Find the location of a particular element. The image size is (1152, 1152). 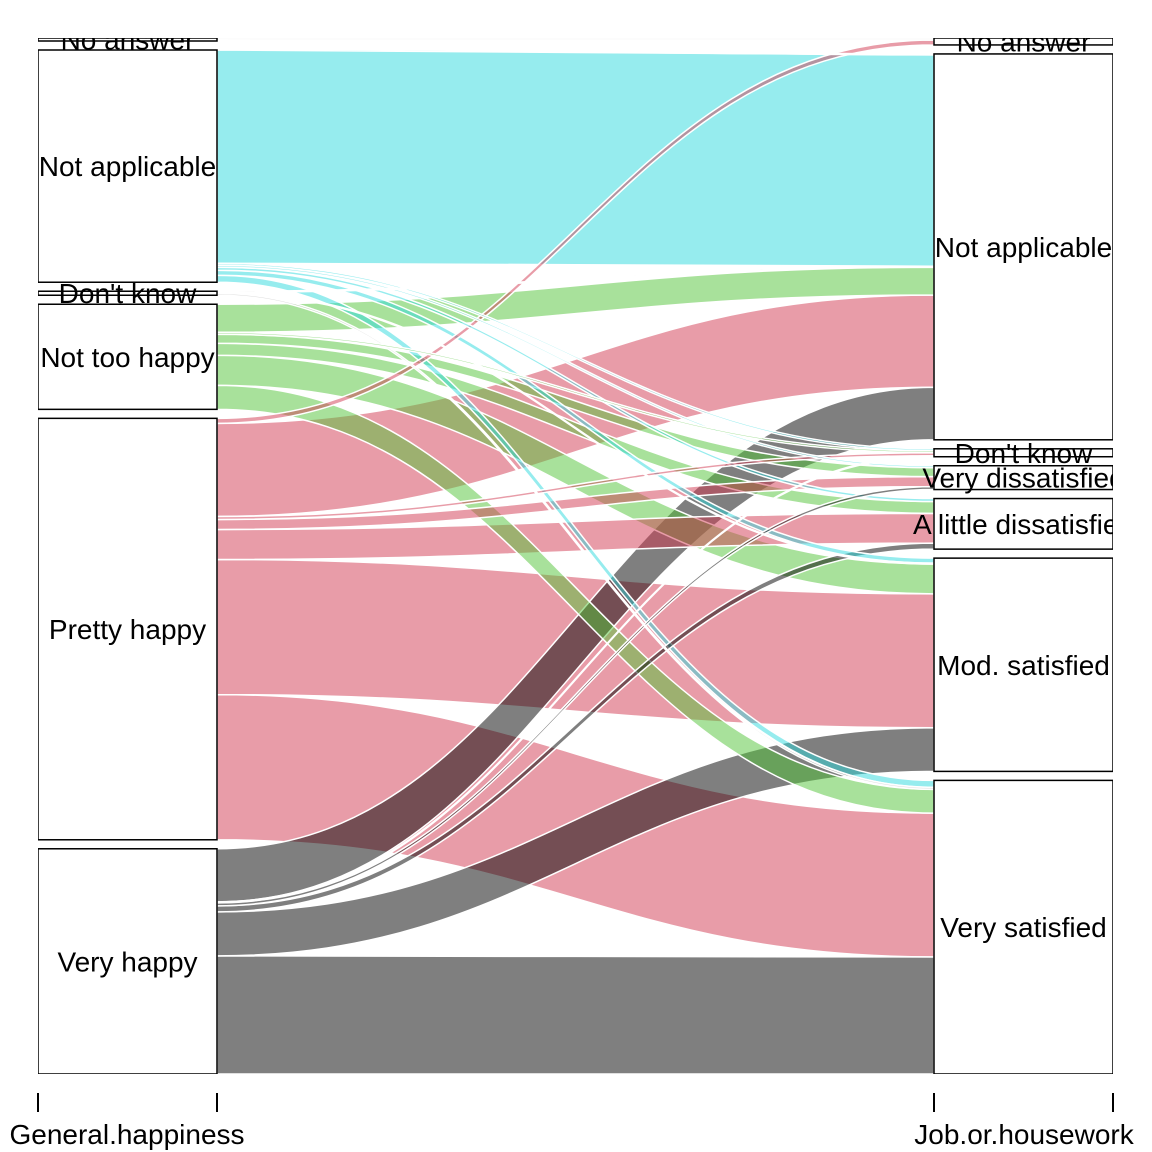

flow-very-happy-to-very-satisfied is located at coordinates (575, 1014).